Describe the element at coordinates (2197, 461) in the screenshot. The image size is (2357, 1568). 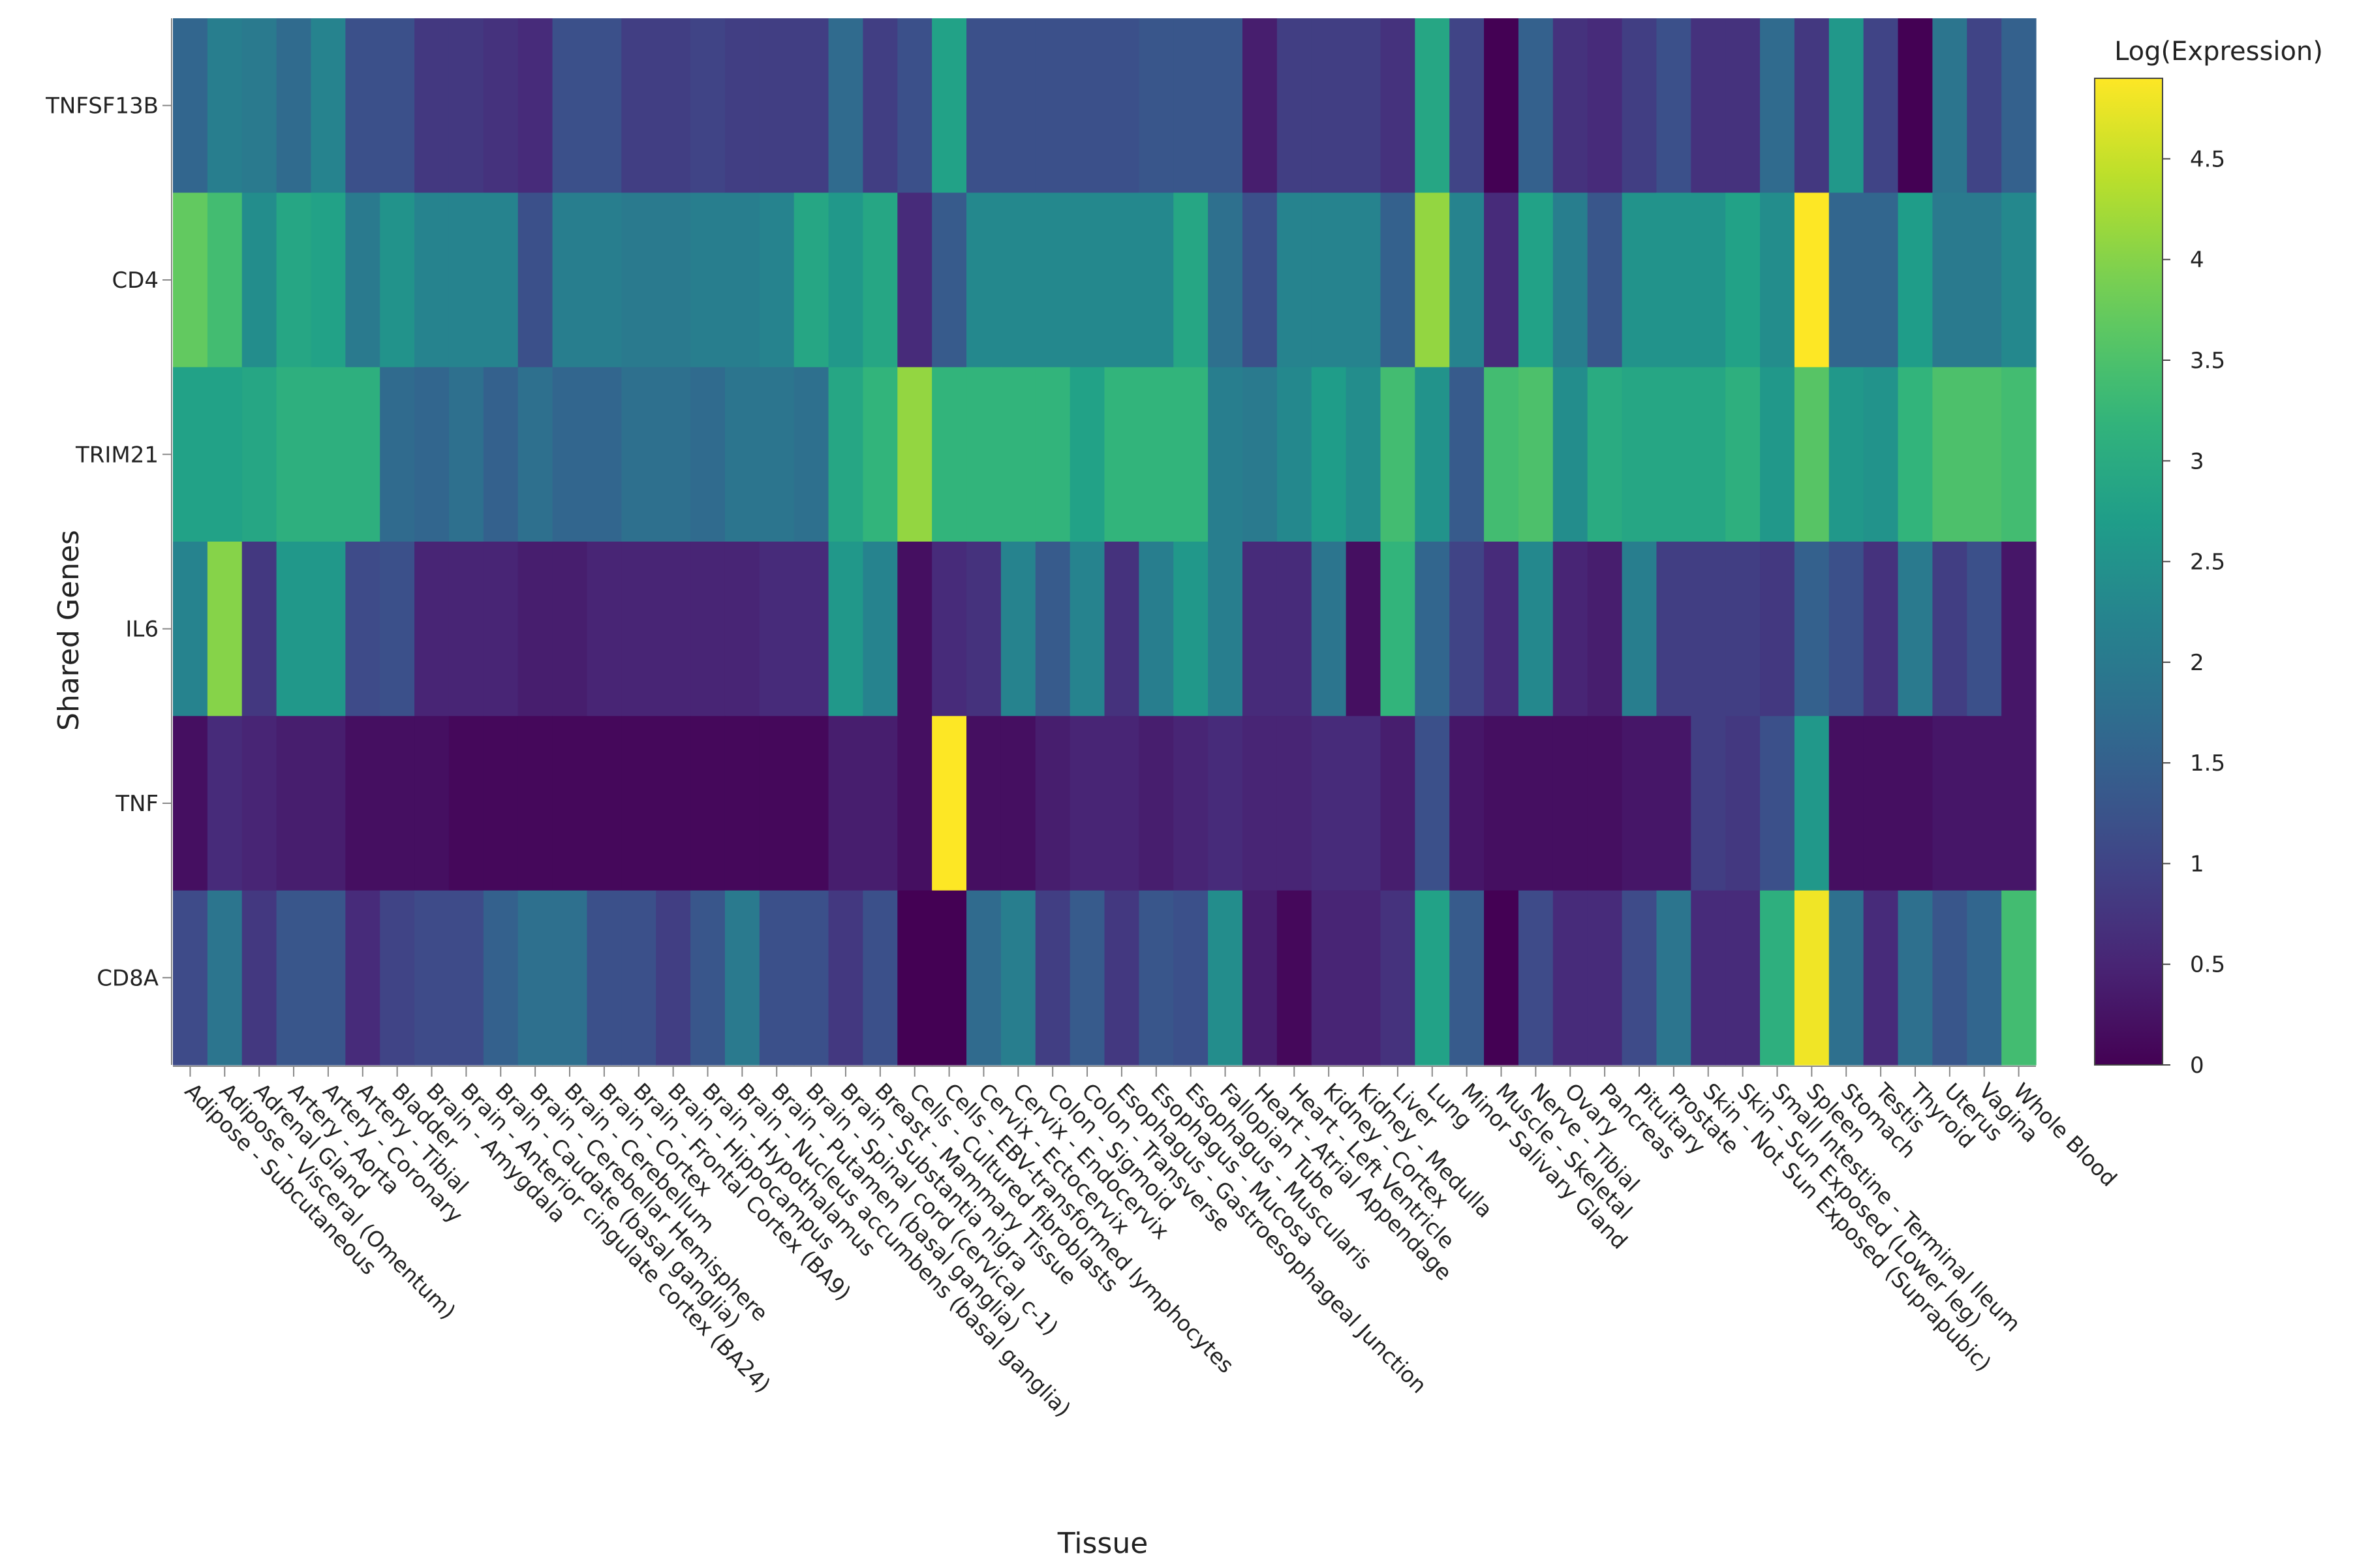
I see `colorbar-tick-label: 3` at that location.